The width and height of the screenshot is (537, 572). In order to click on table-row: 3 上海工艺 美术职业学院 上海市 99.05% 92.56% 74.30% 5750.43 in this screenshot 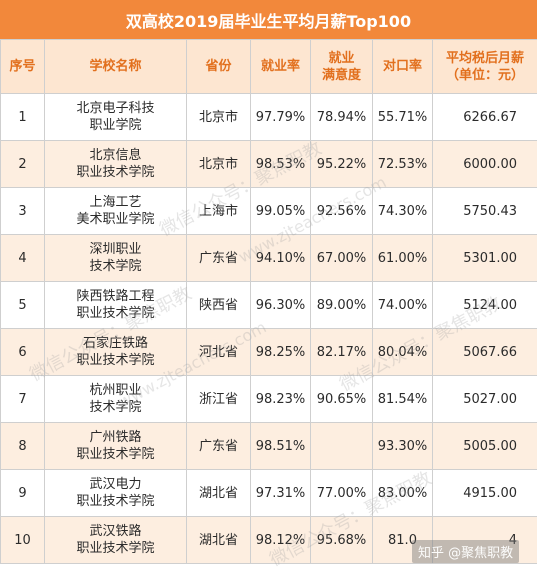, I will do `click(268, 211)`.